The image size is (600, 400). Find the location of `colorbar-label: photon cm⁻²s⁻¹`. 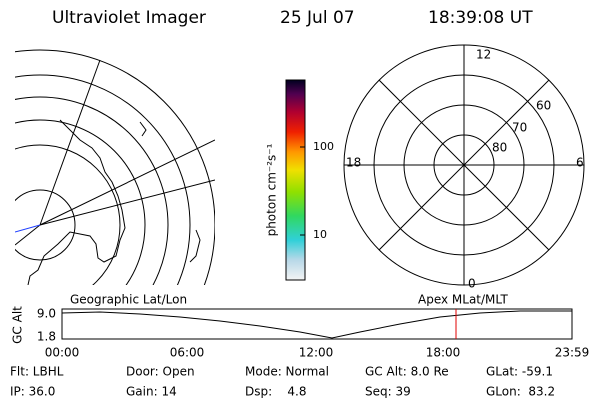

colorbar-label: photon cm⁻²s⁻¹ is located at coordinates (272, 189).